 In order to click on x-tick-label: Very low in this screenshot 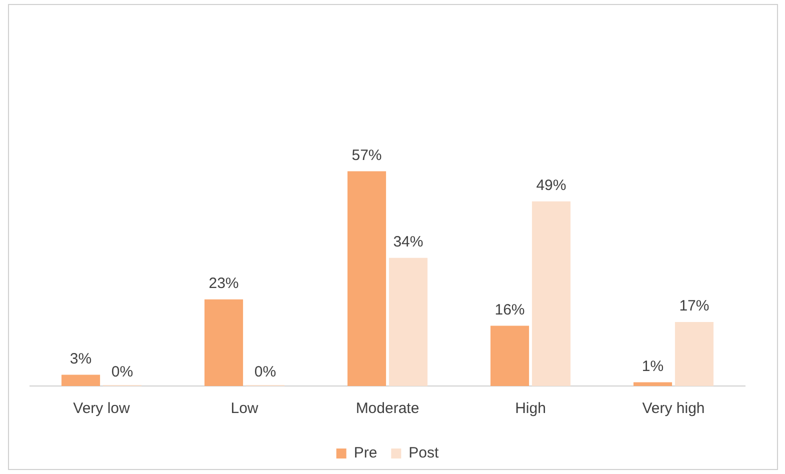, I will do `click(101, 409)`.